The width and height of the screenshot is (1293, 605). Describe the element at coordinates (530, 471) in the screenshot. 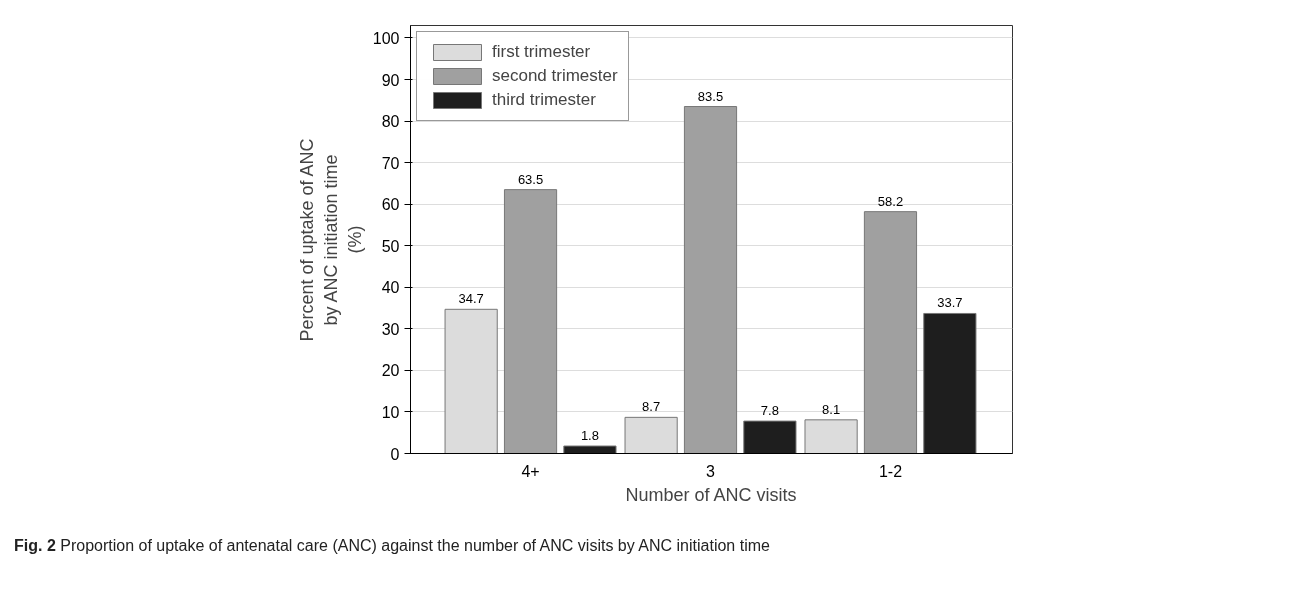

I see `x-tick-label: 4+` at that location.